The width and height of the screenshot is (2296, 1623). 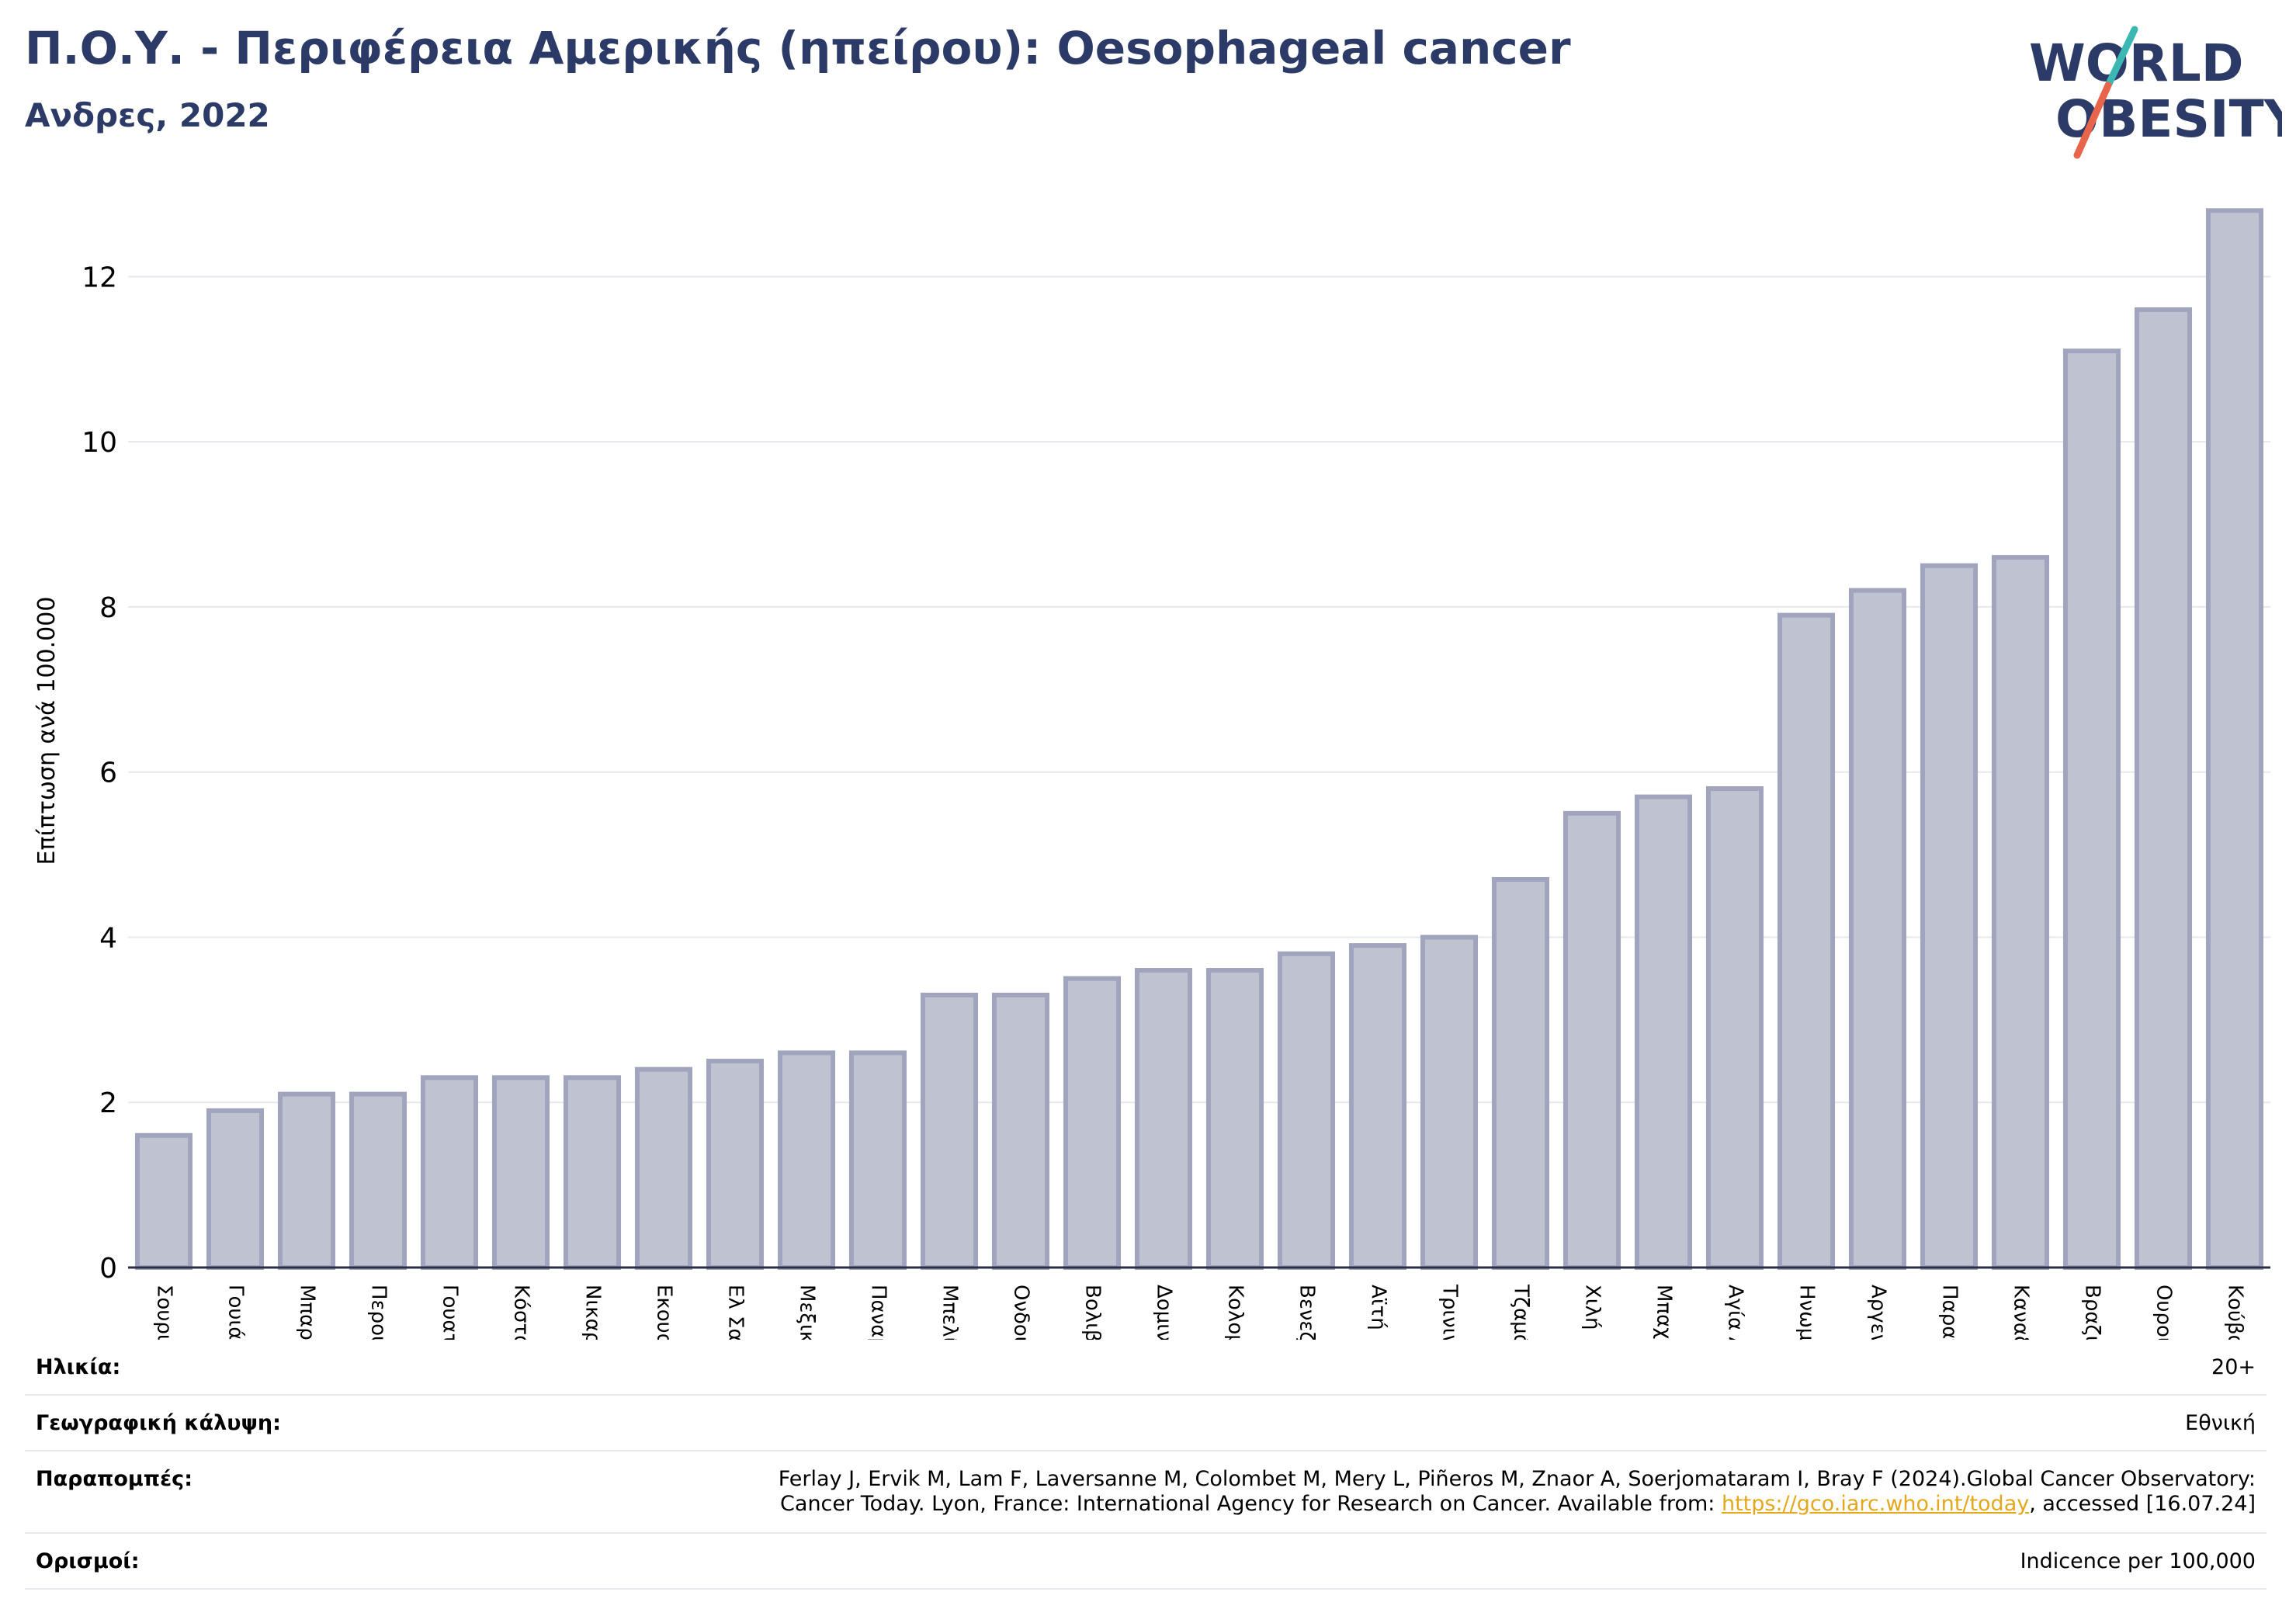 I want to click on meta-definitions-value: Indicence per 100,000, so click(x=2138, y=1561).